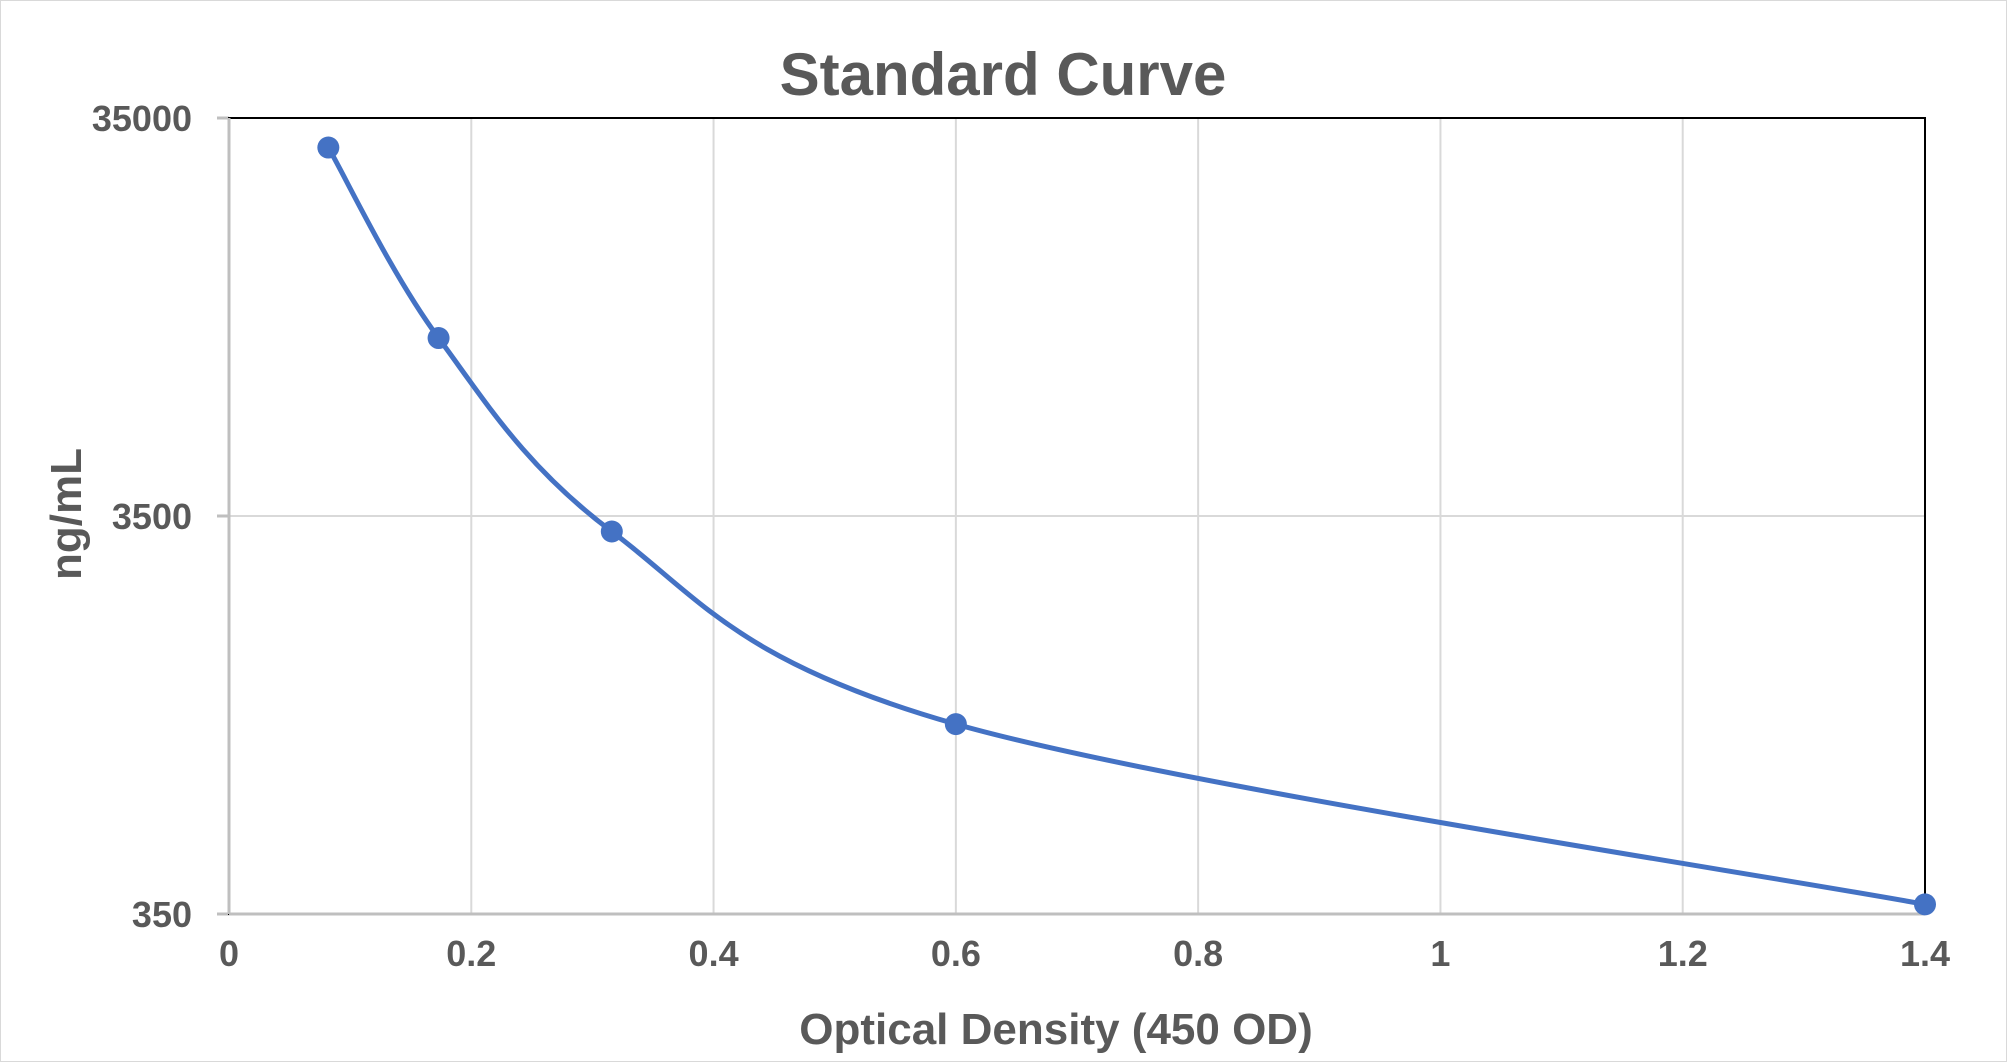 This screenshot has width=2007, height=1062. I want to click on y-axis-label: ng/mL, so click(66, 514).